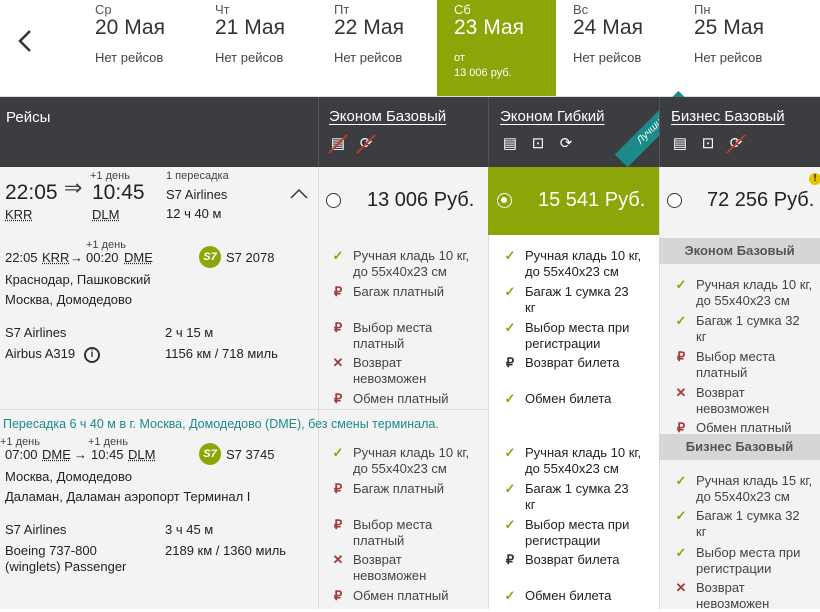 The height and width of the screenshot is (612, 820). Describe the element at coordinates (728, 116) in the screenshot. I see `fare-title: Бизнес Базовый` at that location.